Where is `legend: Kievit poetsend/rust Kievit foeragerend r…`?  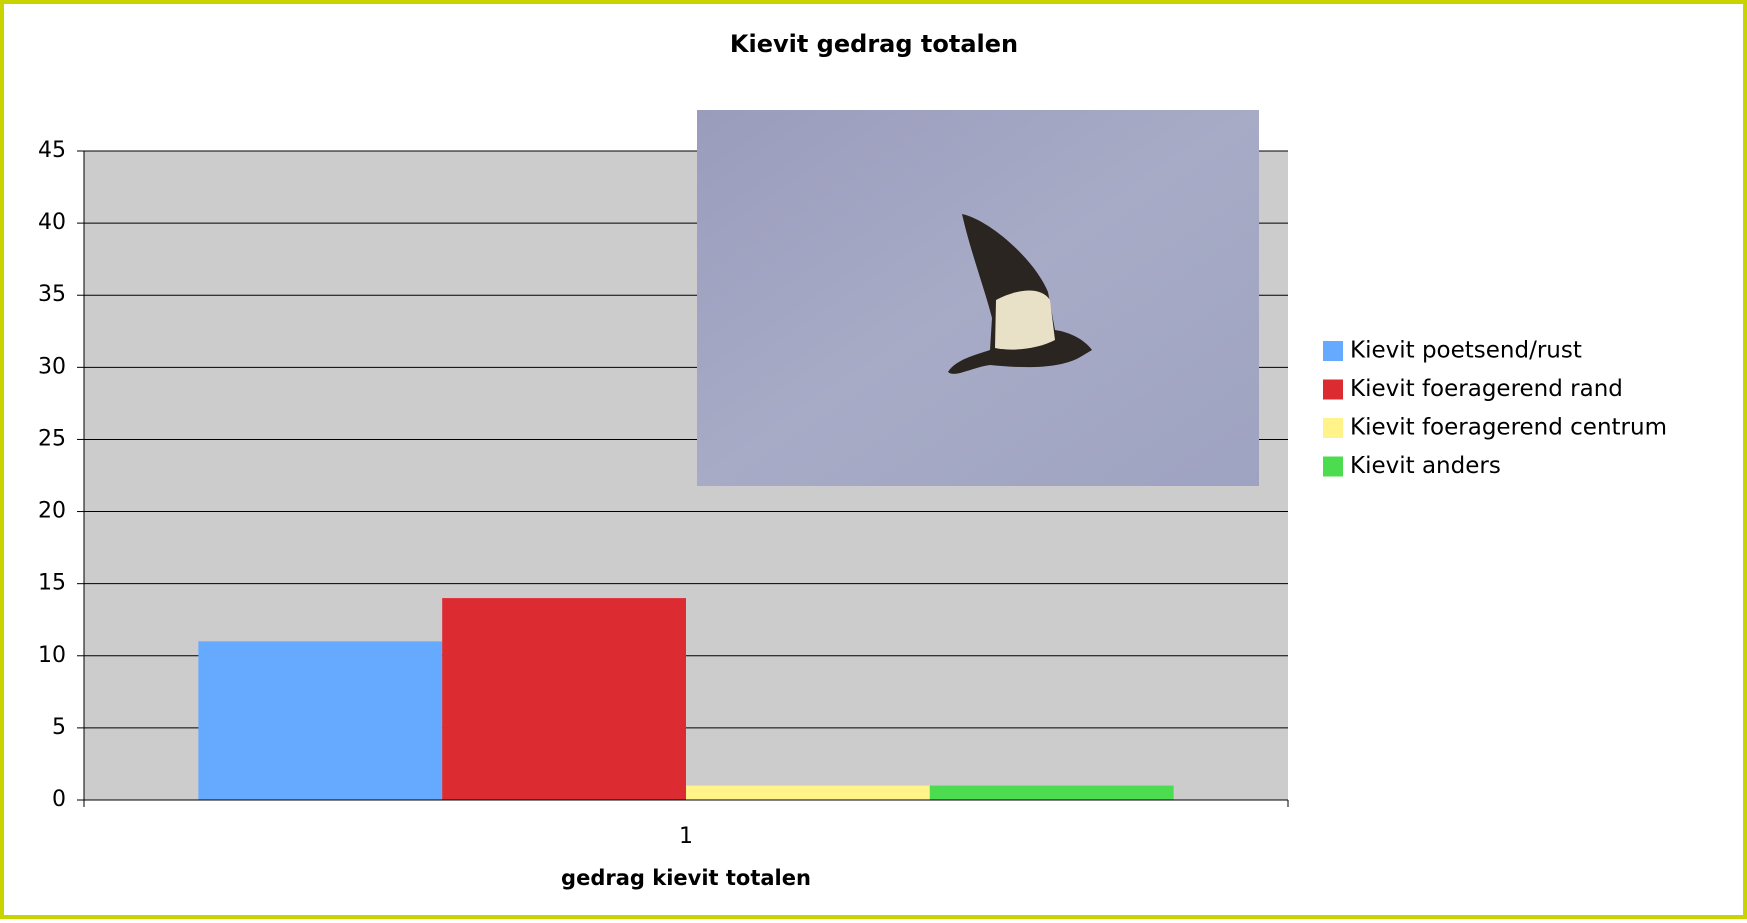 legend: Kievit poetsend/rust Kievit foeragerend r… is located at coordinates (1495, 408).